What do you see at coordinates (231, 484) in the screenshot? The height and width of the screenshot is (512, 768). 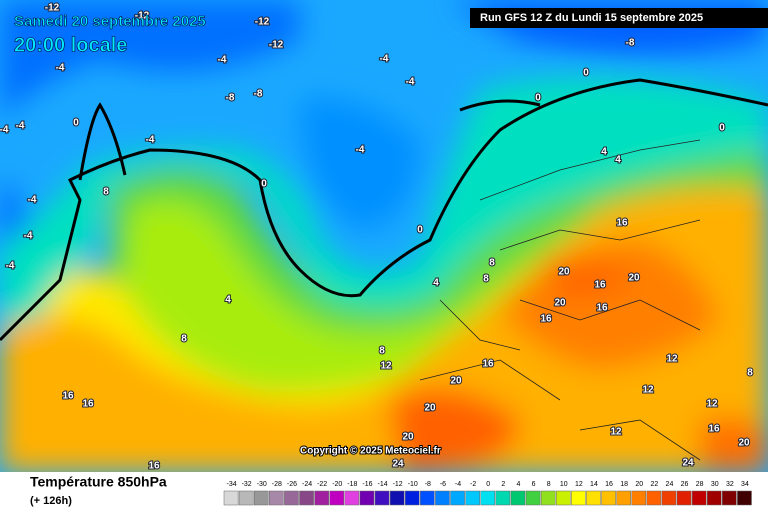 I see `scale-label: -34` at bounding box center [231, 484].